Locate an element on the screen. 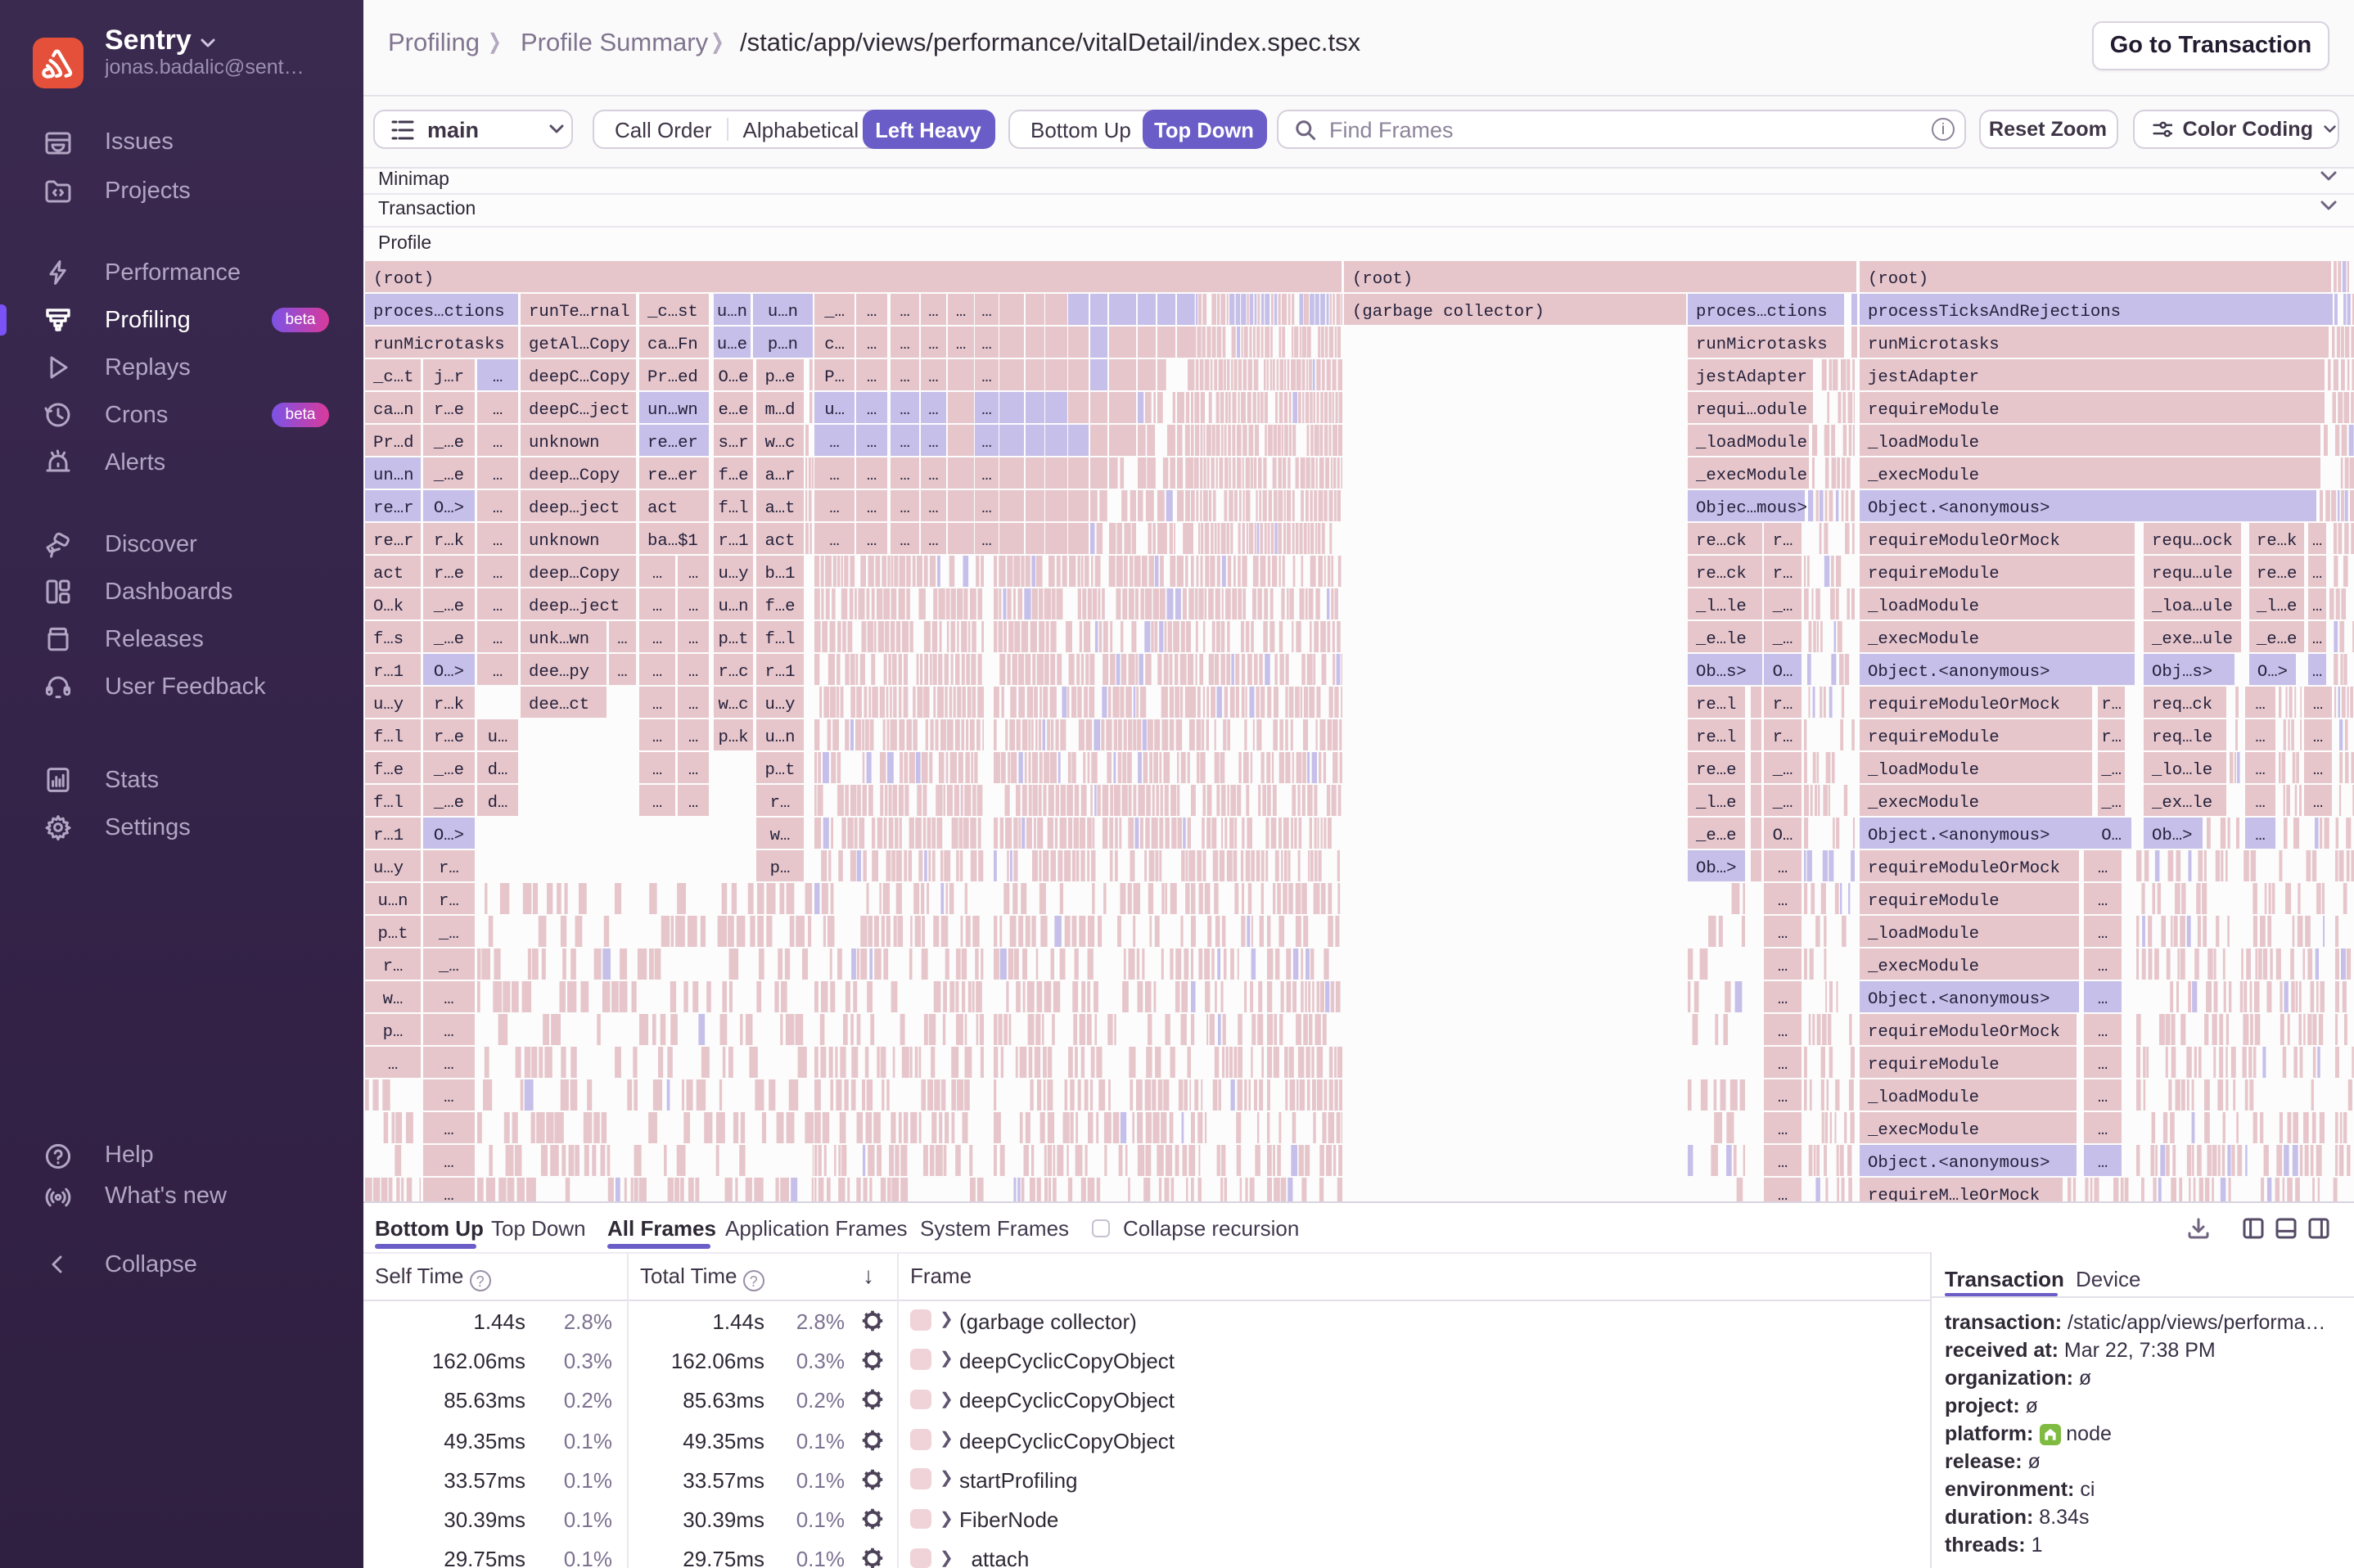 The image size is (2354, 1568). svg-text: p…t is located at coordinates (392, 934).